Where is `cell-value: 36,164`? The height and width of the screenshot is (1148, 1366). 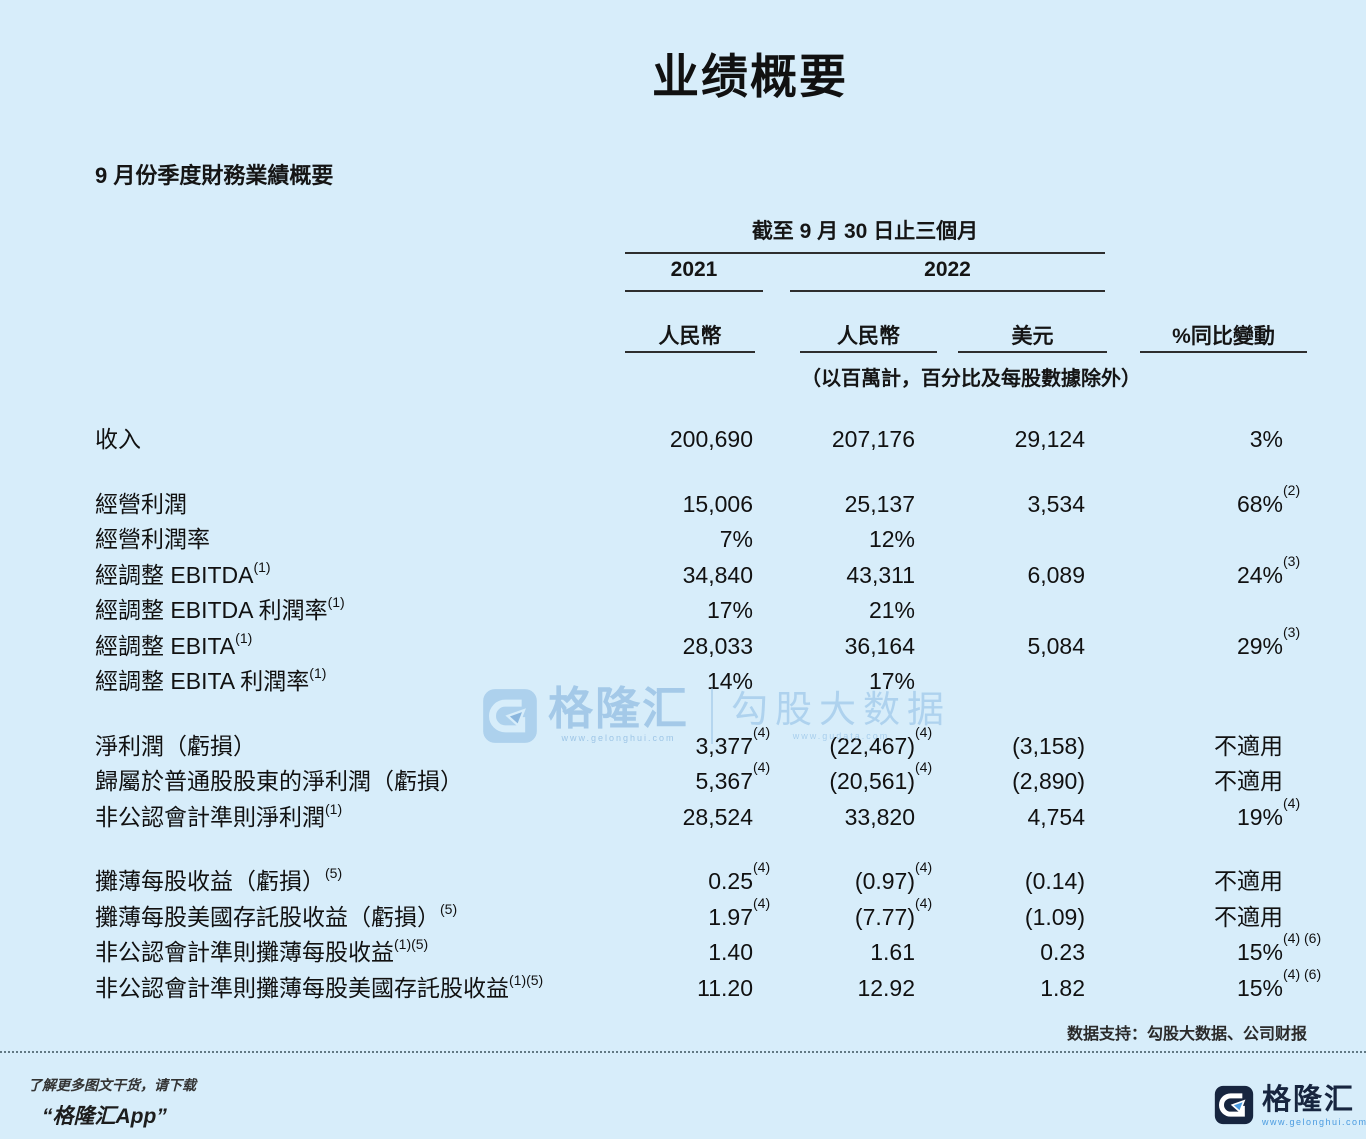
cell-value: 36,164 is located at coordinates (879, 645).